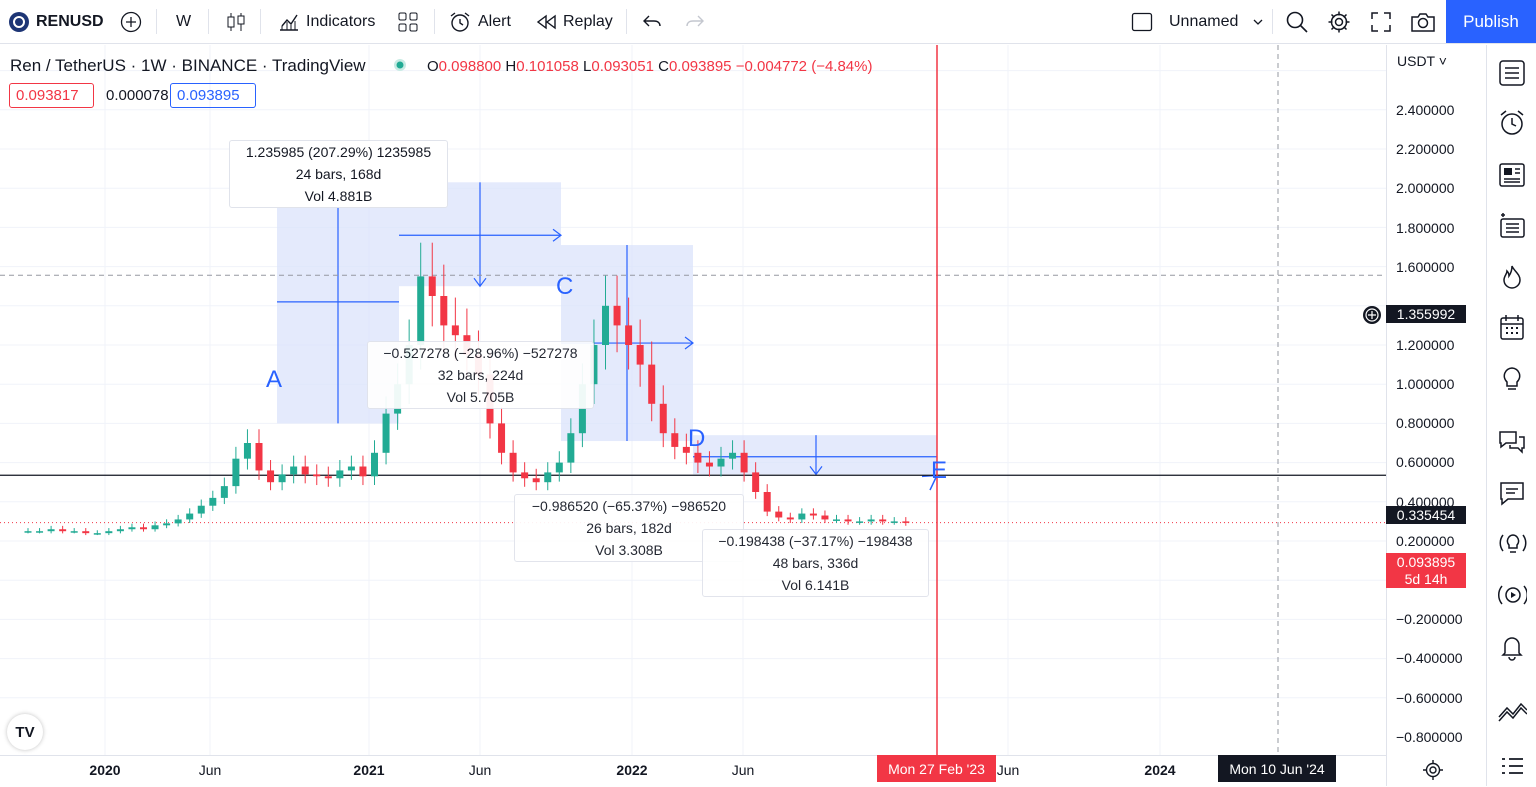  I want to click on ideas-button, so click(1512, 379).